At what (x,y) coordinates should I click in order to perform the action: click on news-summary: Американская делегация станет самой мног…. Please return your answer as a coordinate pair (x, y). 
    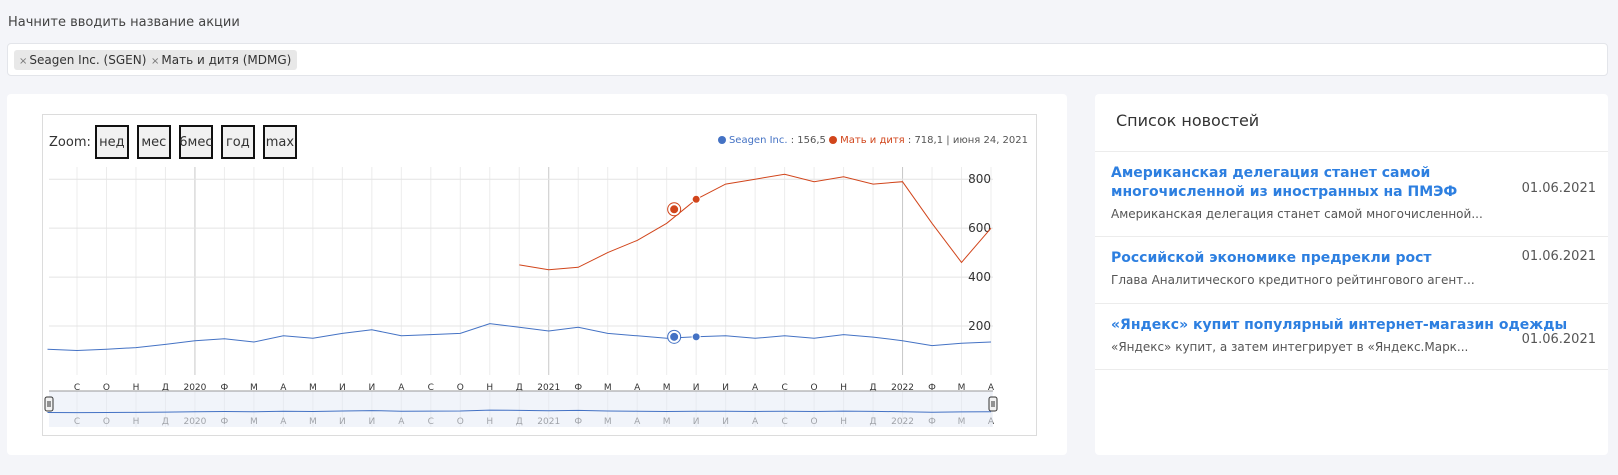
    Looking at the image, I should click on (1297, 214).